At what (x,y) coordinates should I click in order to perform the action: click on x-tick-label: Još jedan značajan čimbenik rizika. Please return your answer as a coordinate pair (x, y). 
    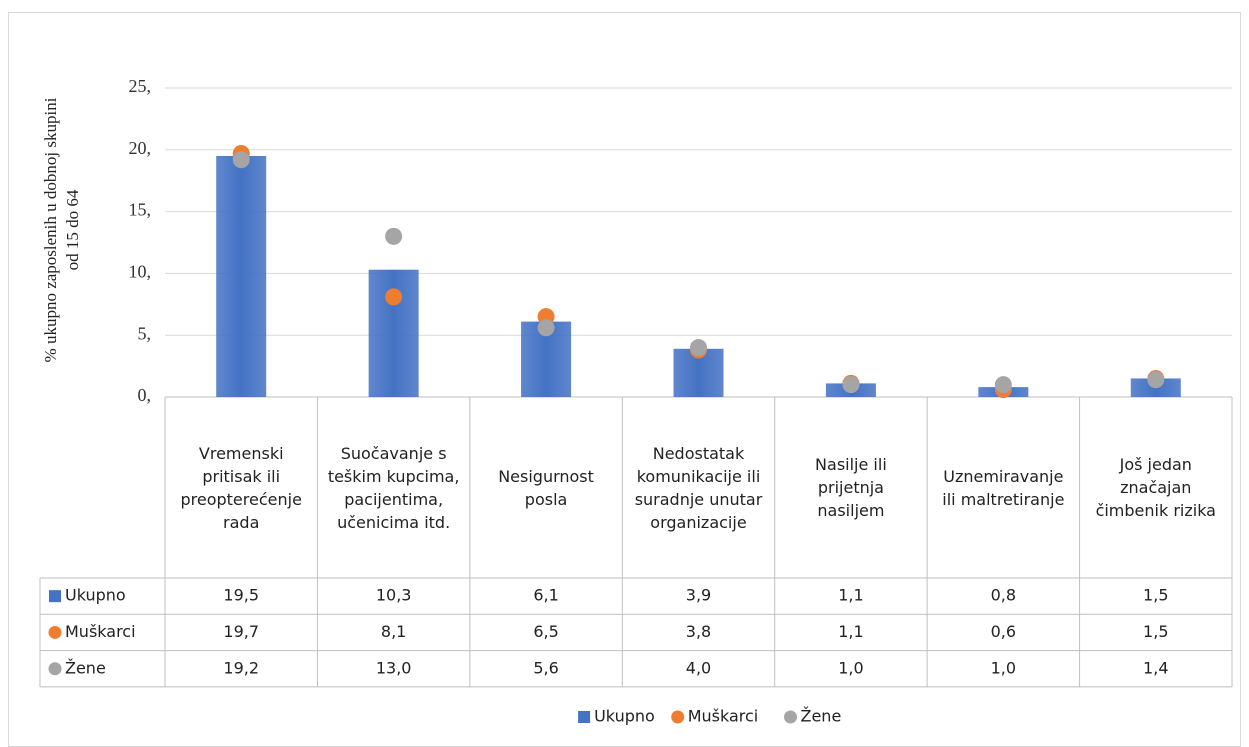
    Looking at the image, I should click on (1155, 487).